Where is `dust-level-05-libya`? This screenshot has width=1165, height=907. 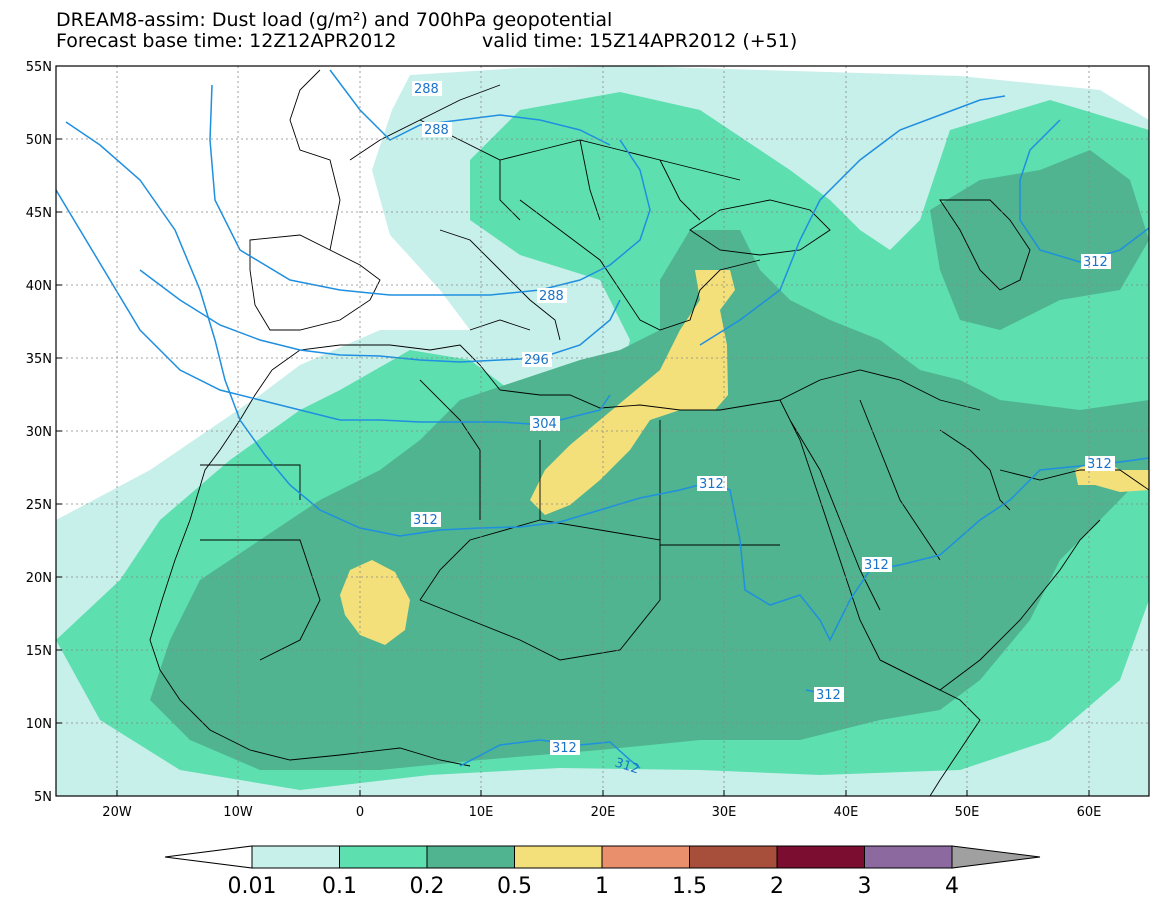 dust-level-05-libya is located at coordinates (632, 392).